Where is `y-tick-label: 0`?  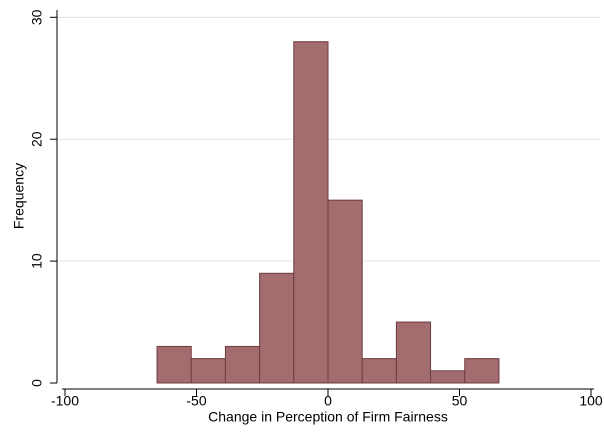
y-tick-label: 0 is located at coordinates (37, 383).